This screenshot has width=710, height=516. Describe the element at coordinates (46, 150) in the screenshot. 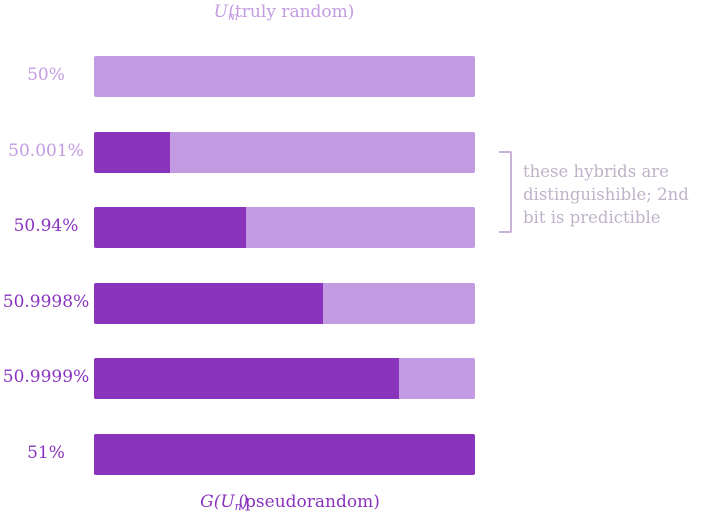

I see `row-probability-label: 50.001%` at that location.